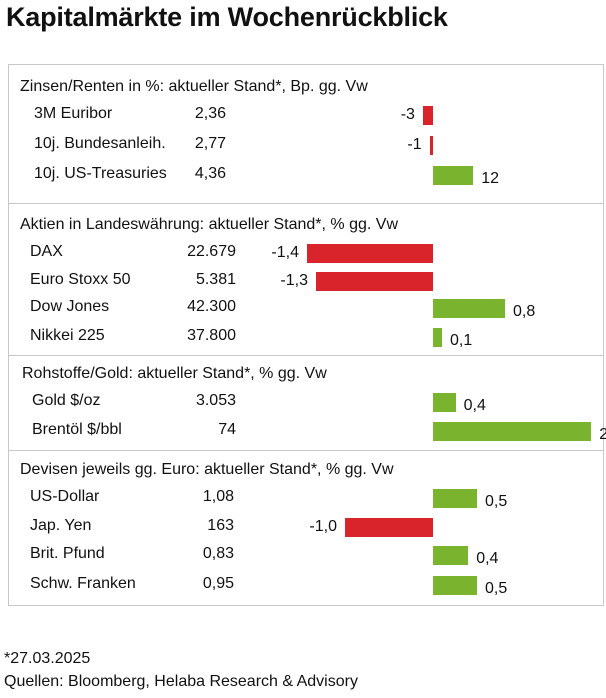 This screenshot has width=606, height=698. What do you see at coordinates (215, 400) in the screenshot?
I see `row-level: 3.053` at bounding box center [215, 400].